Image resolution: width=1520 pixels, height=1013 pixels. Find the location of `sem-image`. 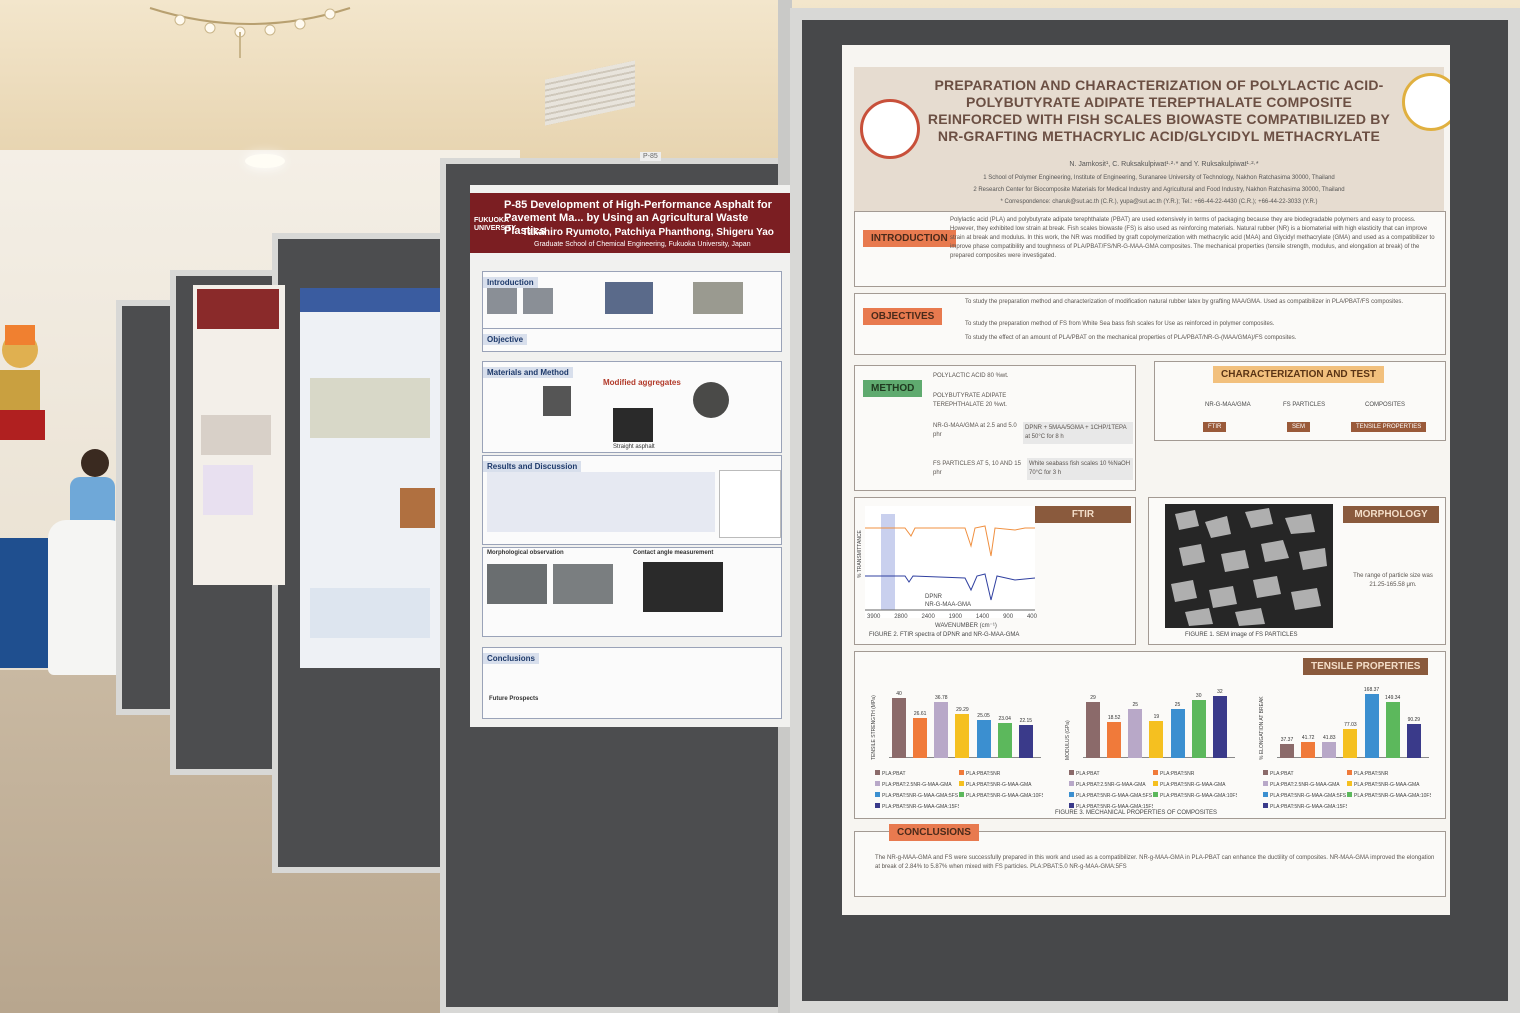

sem-image is located at coordinates (1249, 566).